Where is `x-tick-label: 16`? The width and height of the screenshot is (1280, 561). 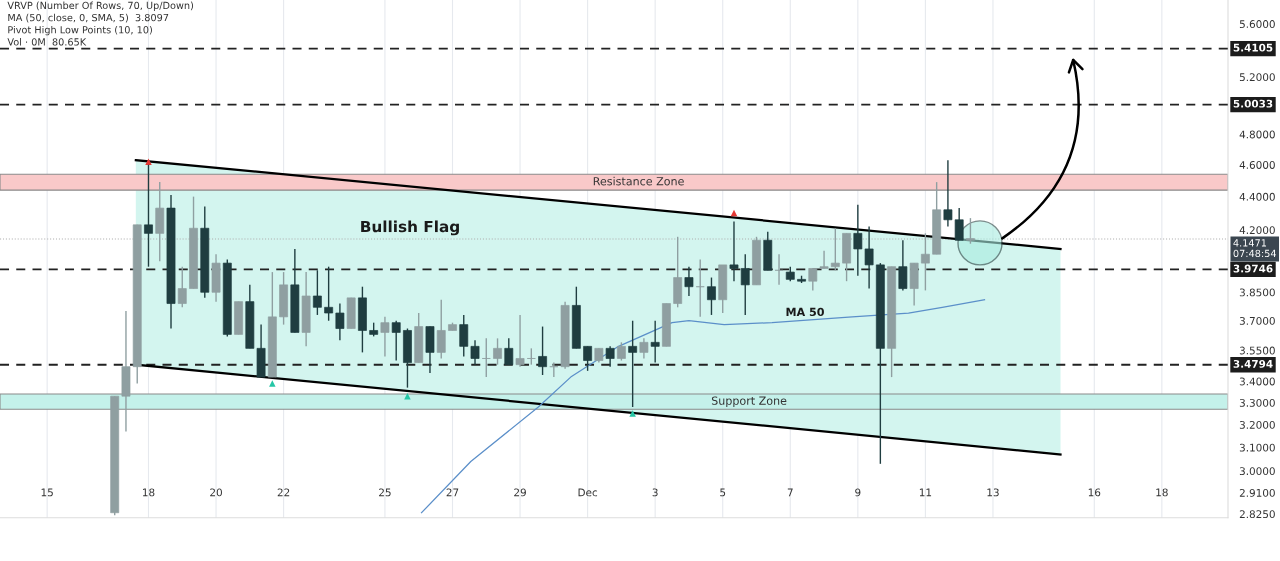
x-tick-label: 16 is located at coordinates (1094, 492).